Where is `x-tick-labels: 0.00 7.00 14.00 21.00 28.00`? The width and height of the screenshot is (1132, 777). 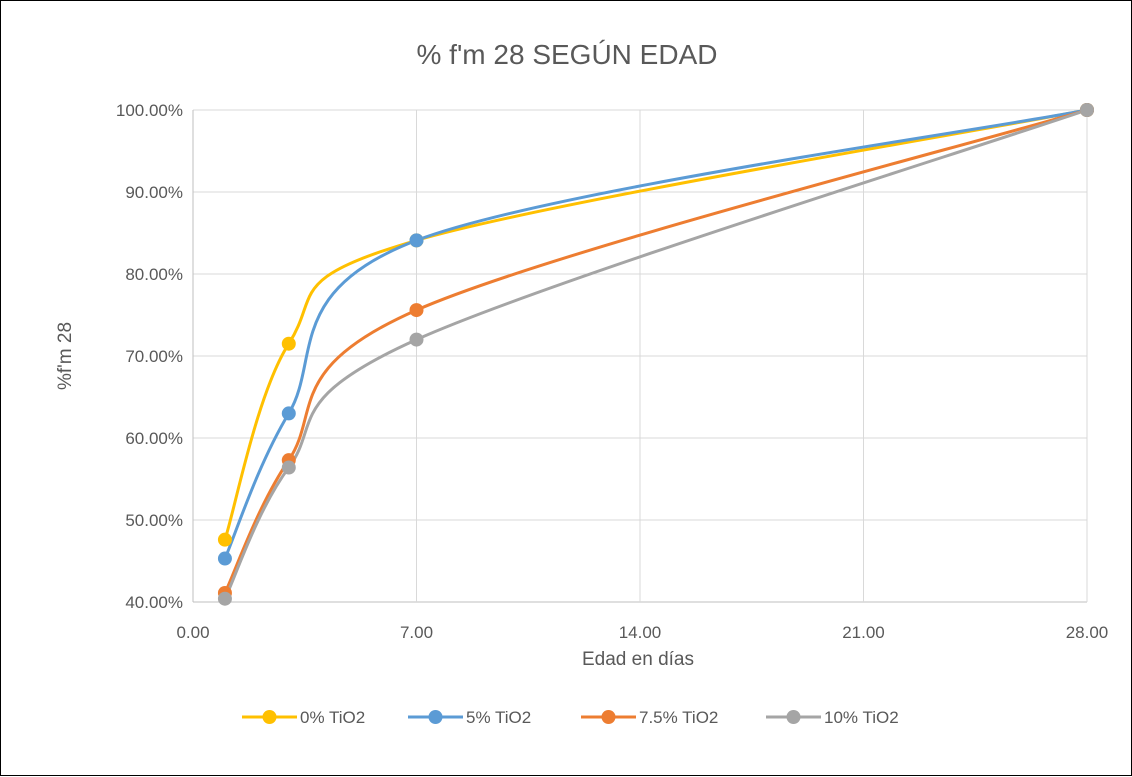
x-tick-labels: 0.00 7.00 14.00 21.00 28.00 is located at coordinates (642, 632).